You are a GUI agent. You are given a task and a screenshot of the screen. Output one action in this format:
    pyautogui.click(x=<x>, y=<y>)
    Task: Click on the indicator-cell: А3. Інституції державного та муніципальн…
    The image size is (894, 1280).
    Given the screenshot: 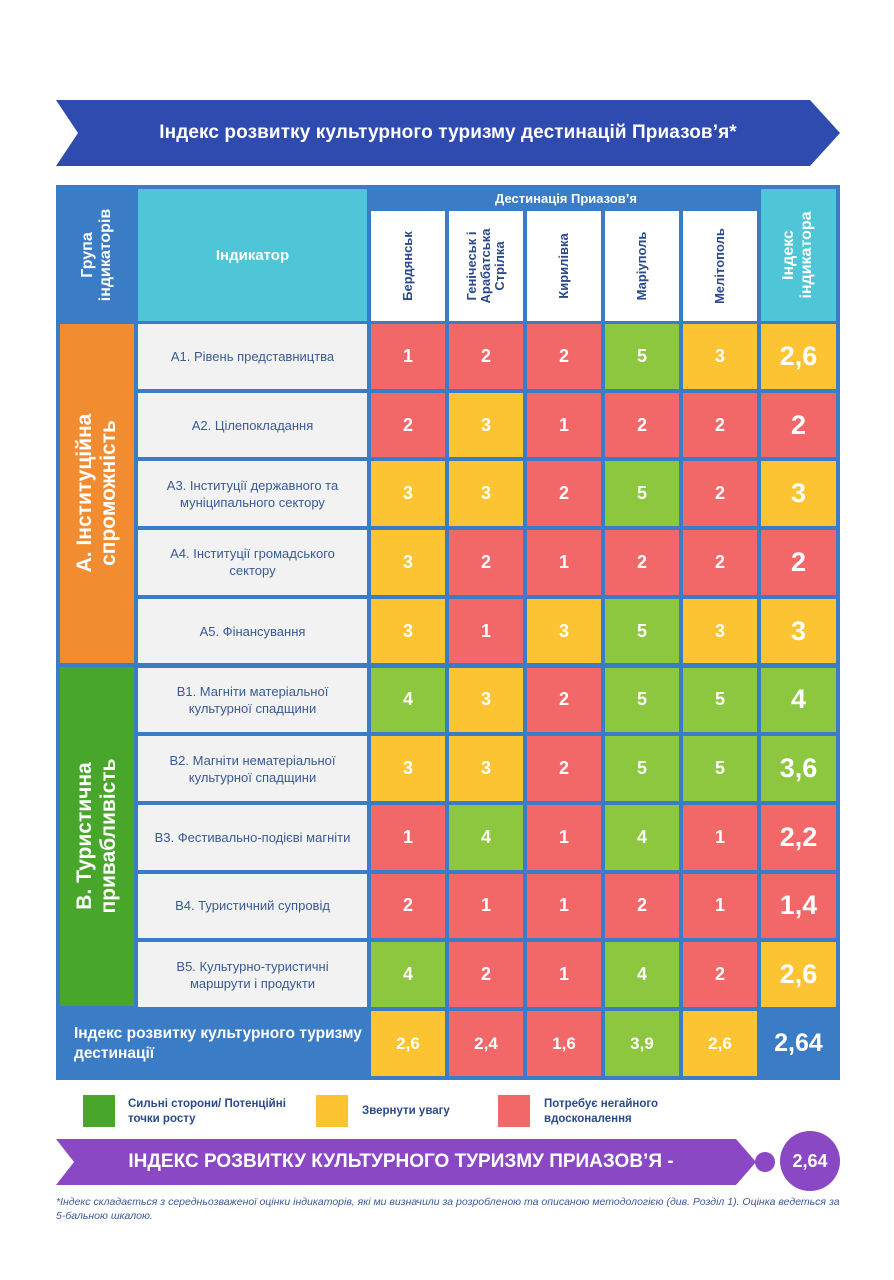 What is the action you would take?
    pyautogui.click(x=252, y=494)
    